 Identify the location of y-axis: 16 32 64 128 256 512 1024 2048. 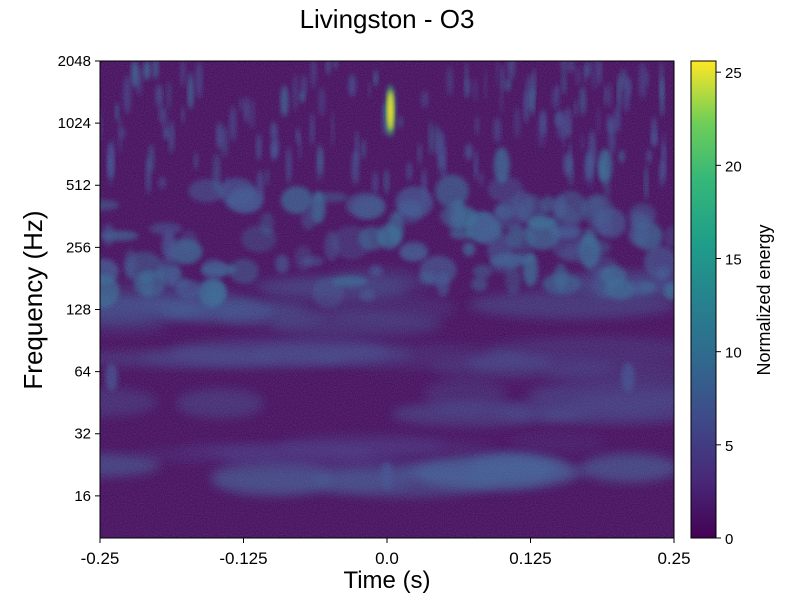
(79, 279).